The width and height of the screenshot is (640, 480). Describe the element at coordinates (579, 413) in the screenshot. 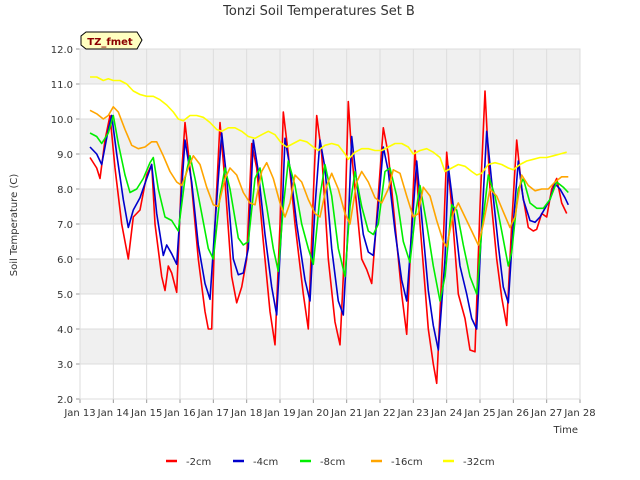

I see `x-tick-label: Jan 28` at that location.